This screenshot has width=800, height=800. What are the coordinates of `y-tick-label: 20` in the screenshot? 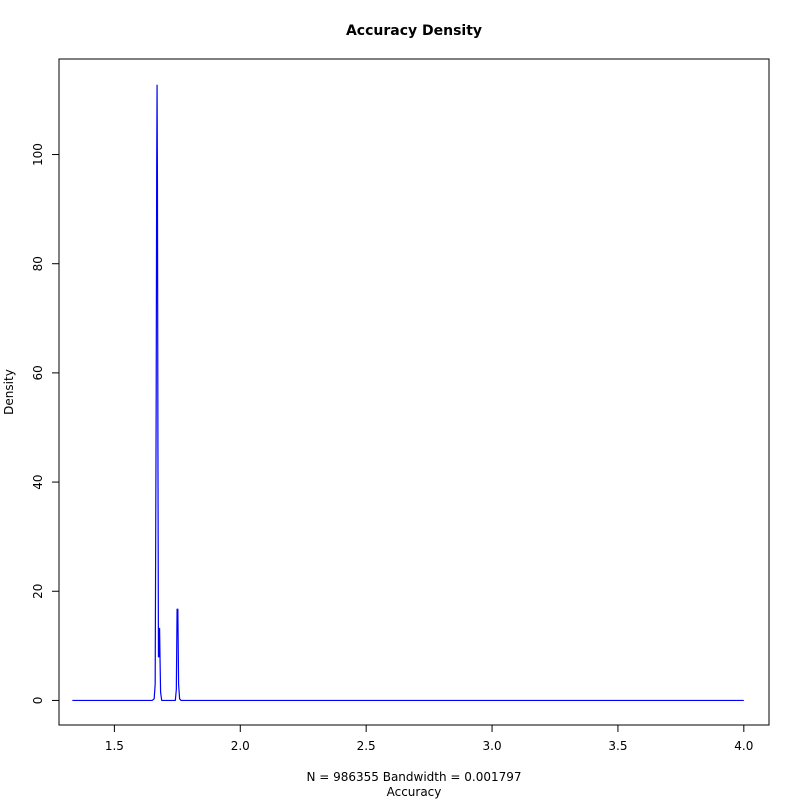 It's located at (38, 591).